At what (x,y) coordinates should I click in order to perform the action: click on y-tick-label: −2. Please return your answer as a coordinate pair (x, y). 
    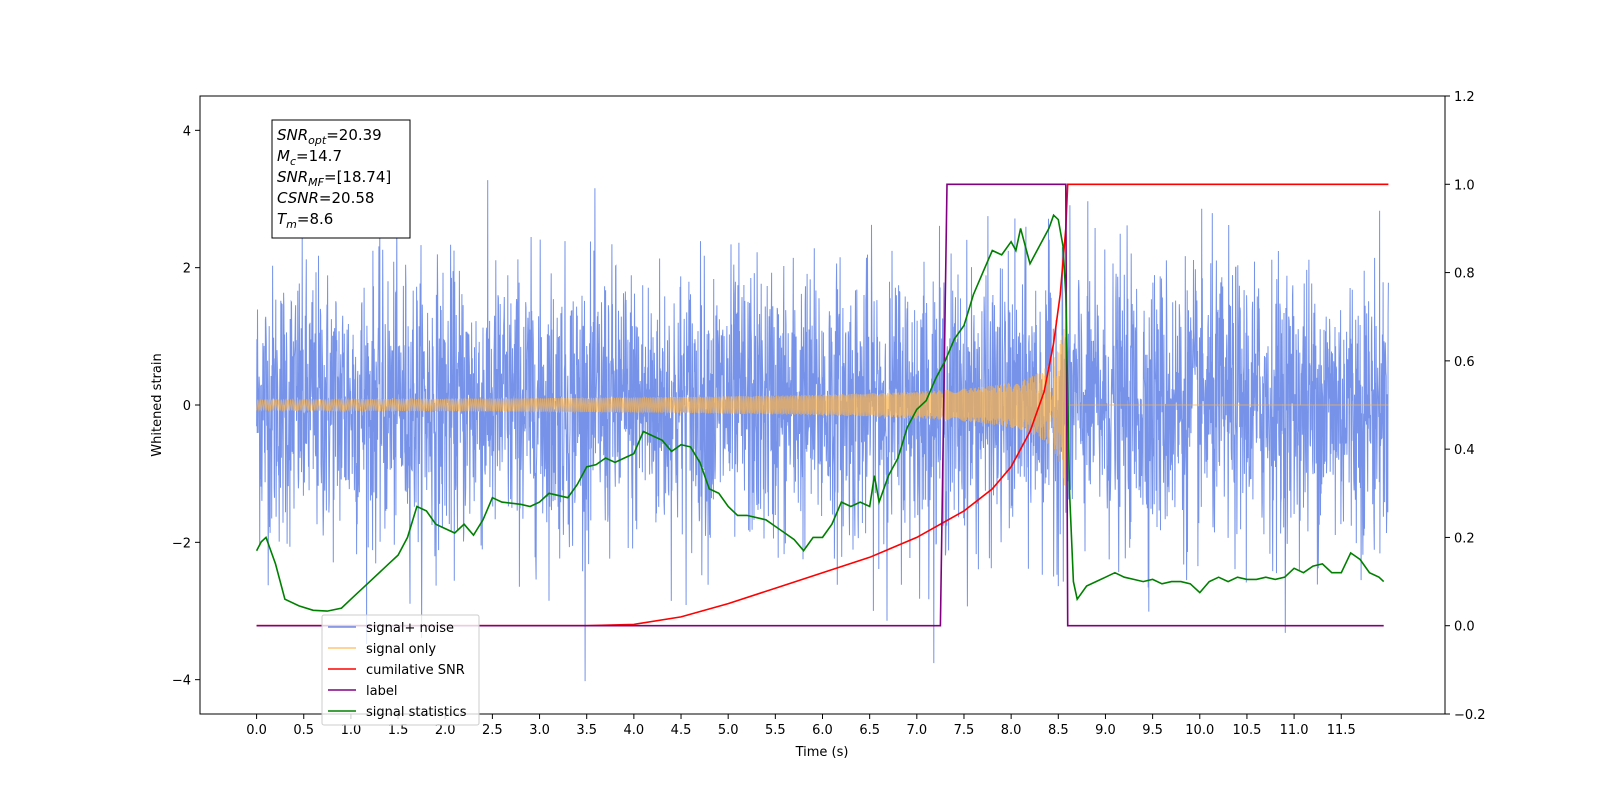
    Looking at the image, I should click on (181, 543).